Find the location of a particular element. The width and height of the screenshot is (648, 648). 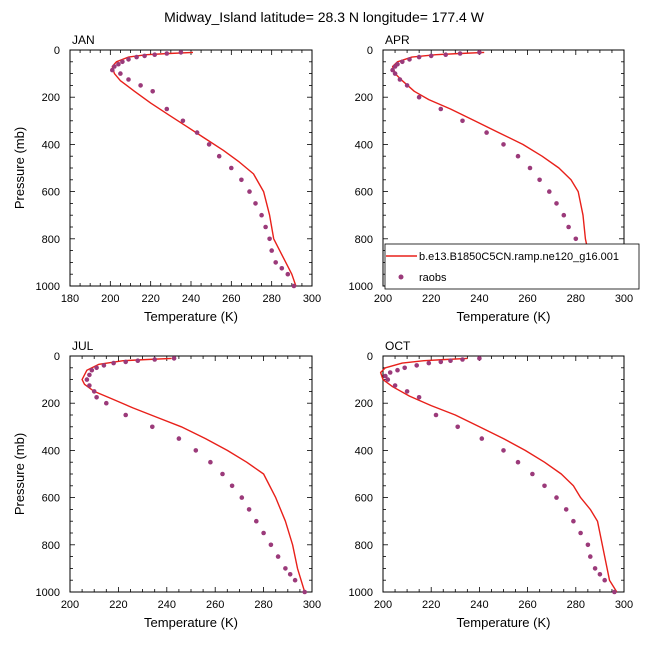

x-tick-label: 260 is located at coordinates (231, 299).